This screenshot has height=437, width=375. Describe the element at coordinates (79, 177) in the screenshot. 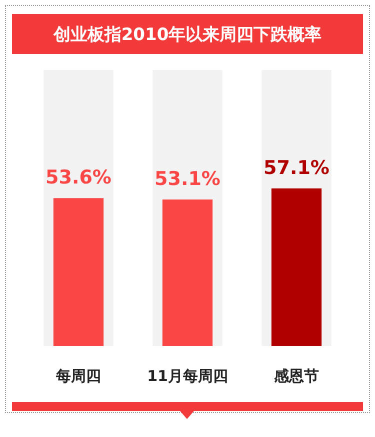

I see `data-label: 53.6%` at that location.